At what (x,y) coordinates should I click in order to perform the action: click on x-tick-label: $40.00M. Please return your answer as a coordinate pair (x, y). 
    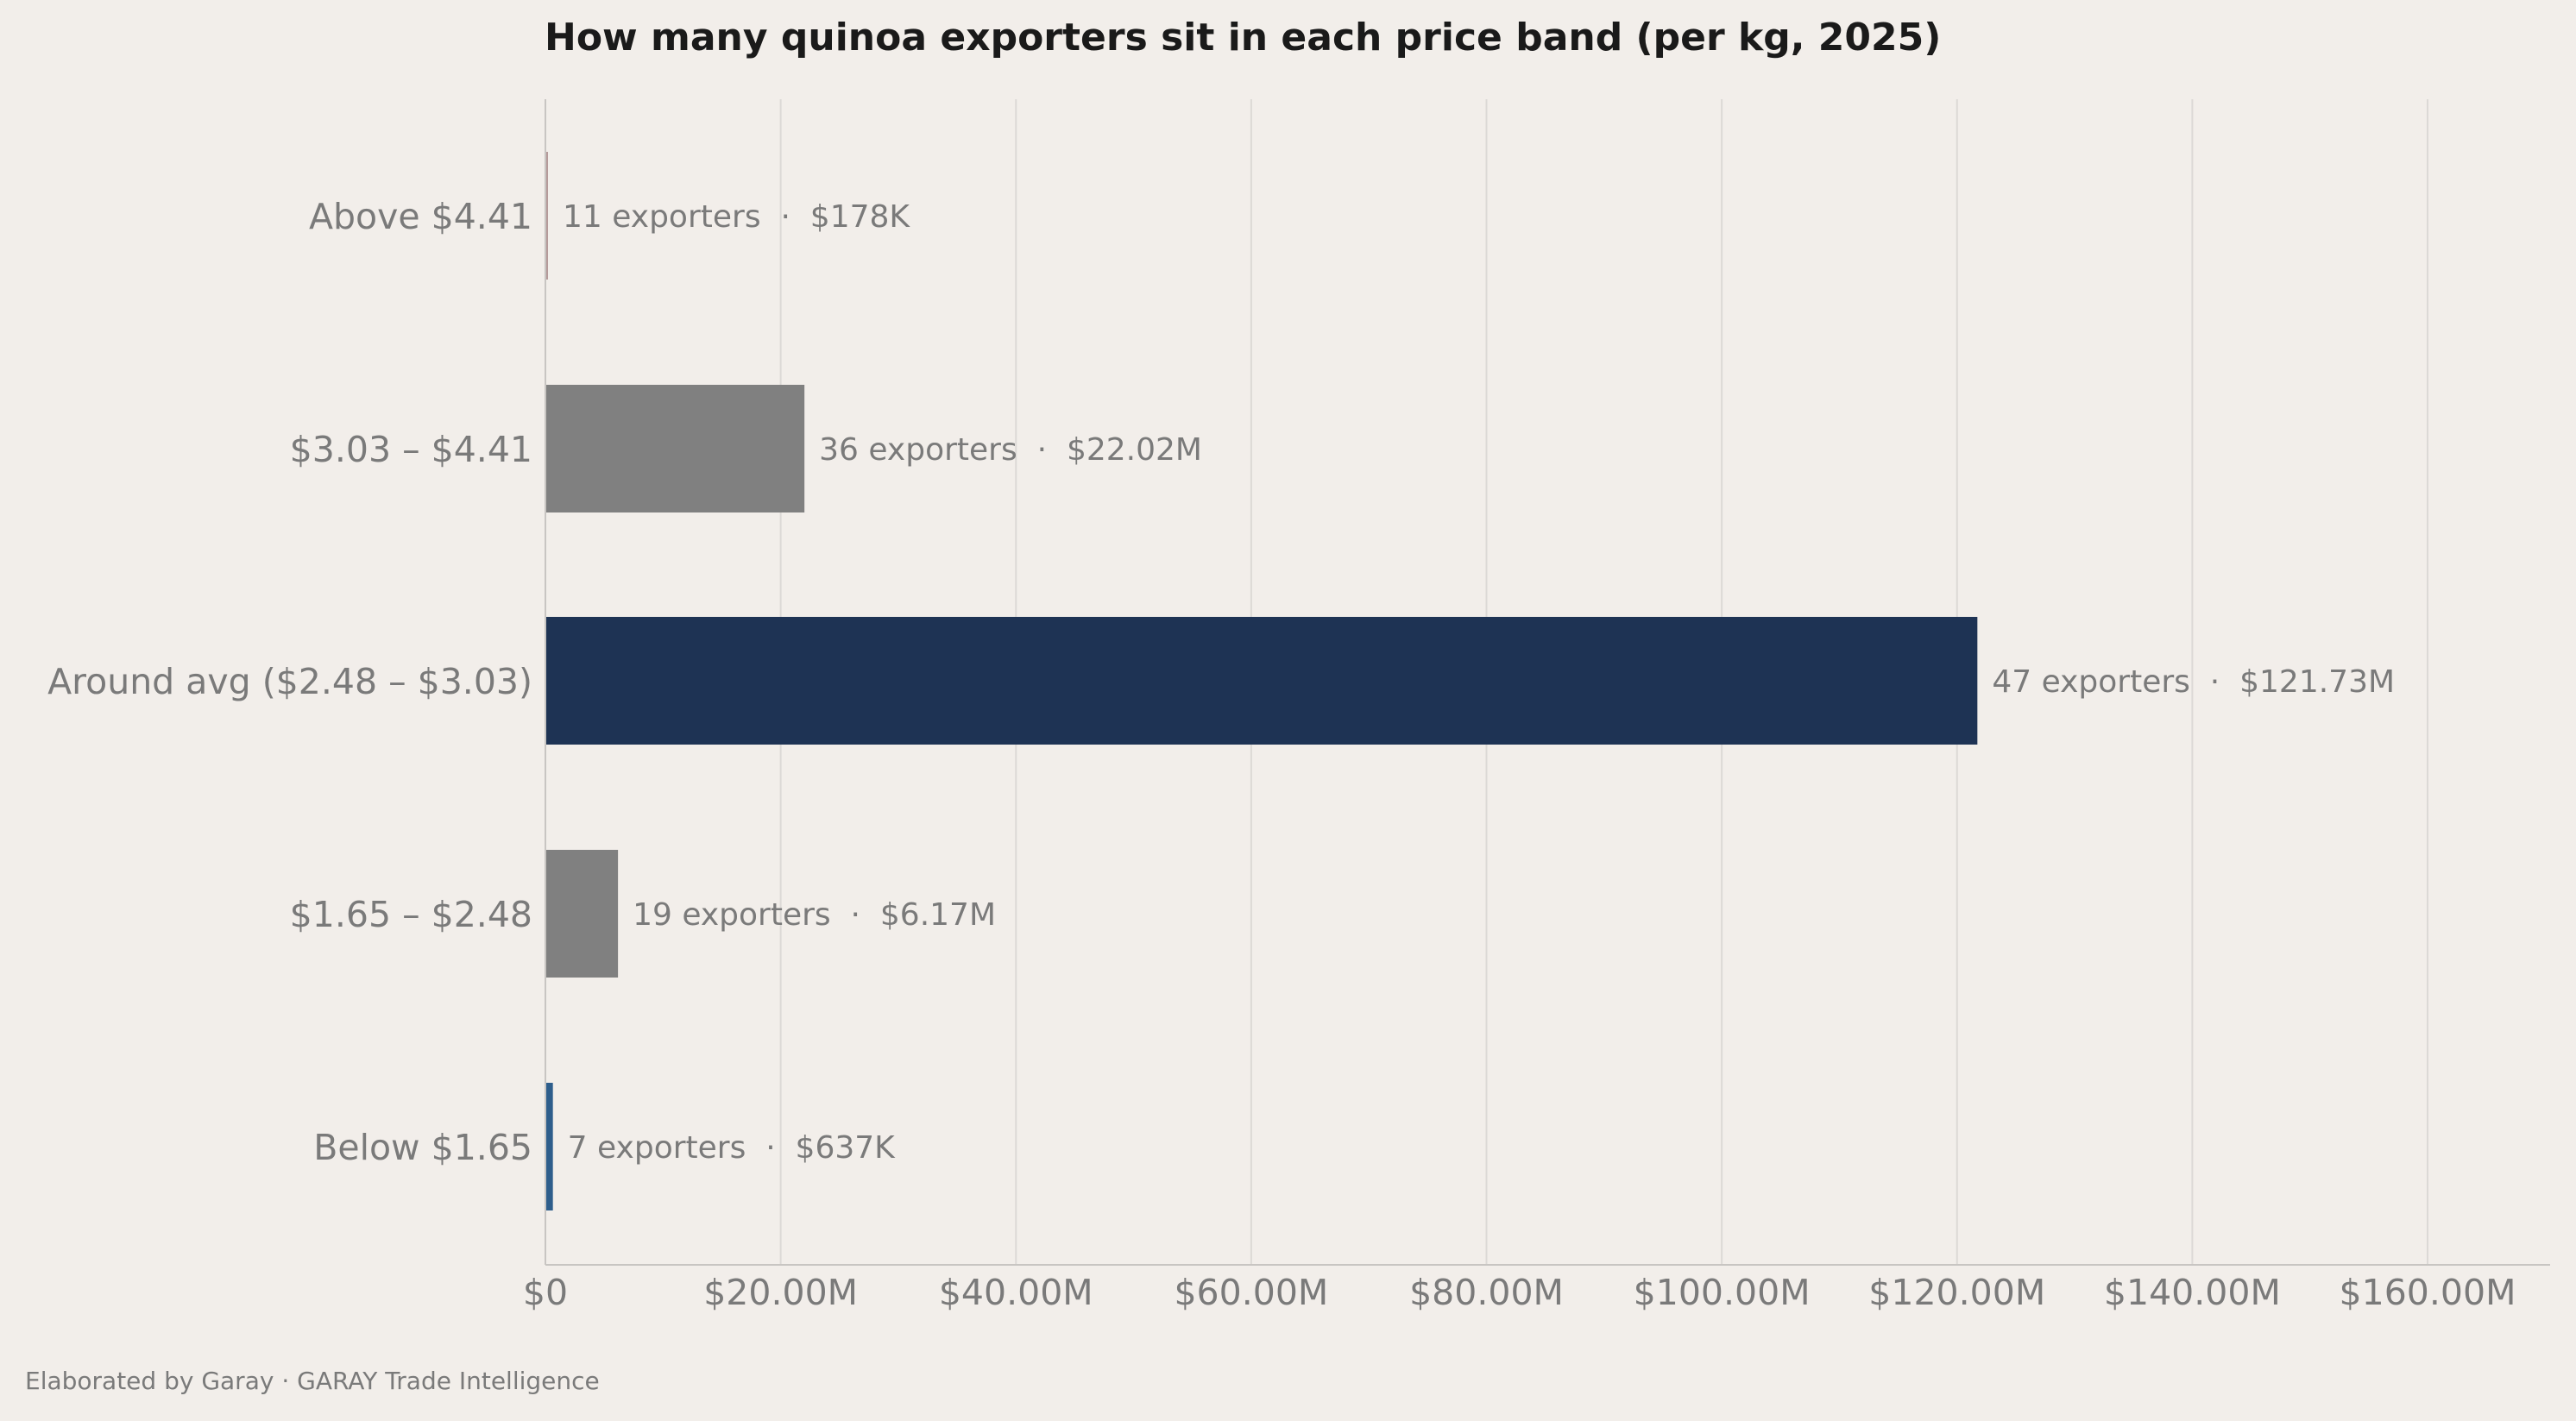
    Looking at the image, I should click on (1016, 1292).